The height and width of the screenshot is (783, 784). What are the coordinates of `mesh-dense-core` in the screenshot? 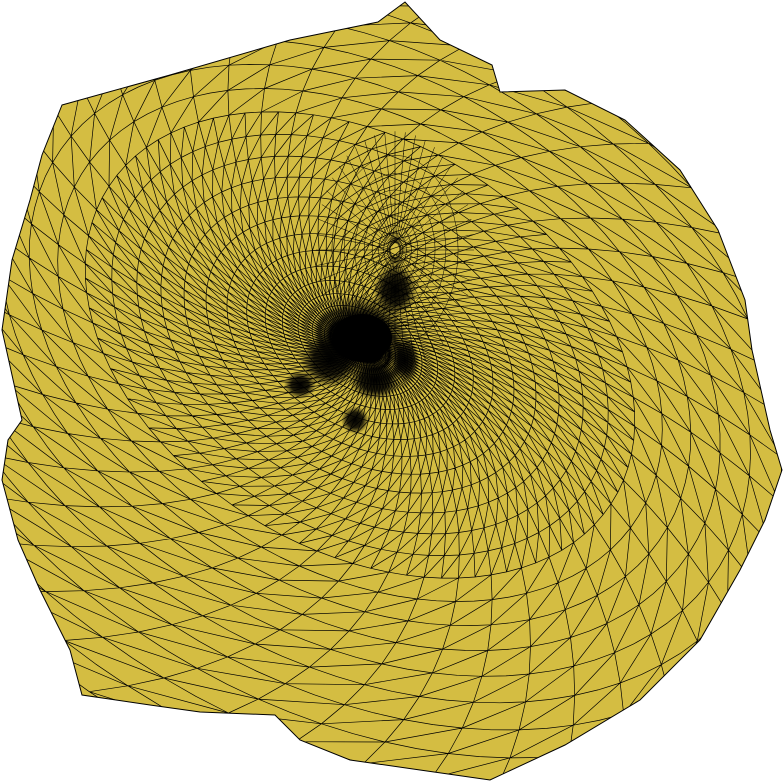 It's located at (351, 349).